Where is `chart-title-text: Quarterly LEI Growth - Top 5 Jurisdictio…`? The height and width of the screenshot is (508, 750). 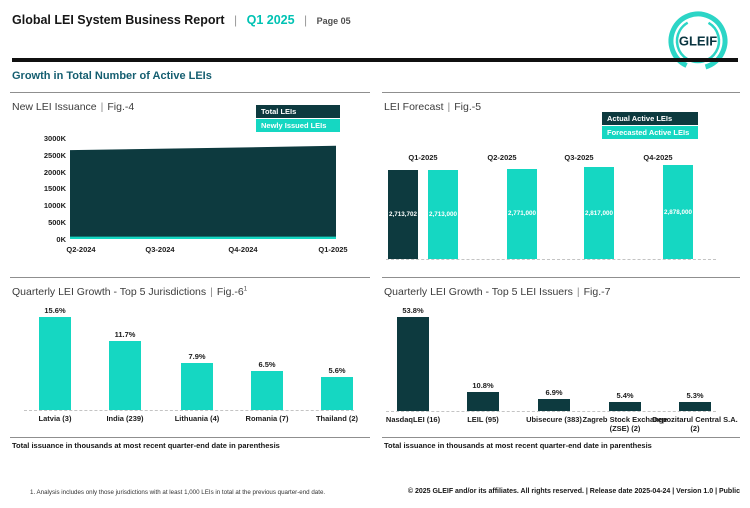 chart-title-text: Quarterly LEI Growth - Top 5 Jurisdictio… is located at coordinates (109, 292).